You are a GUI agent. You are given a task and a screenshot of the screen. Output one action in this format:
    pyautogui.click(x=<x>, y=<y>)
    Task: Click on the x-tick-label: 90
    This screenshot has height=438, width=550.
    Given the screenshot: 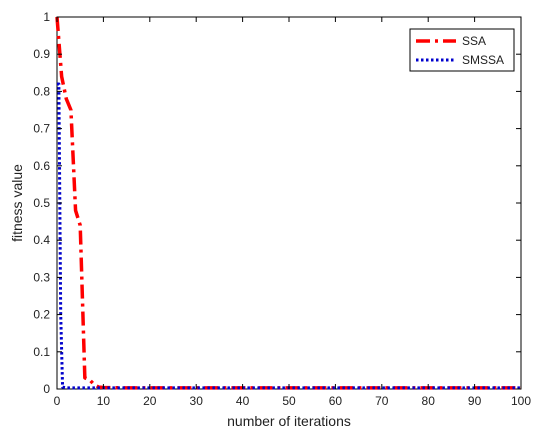 What is the action you would take?
    pyautogui.click(x=475, y=401)
    